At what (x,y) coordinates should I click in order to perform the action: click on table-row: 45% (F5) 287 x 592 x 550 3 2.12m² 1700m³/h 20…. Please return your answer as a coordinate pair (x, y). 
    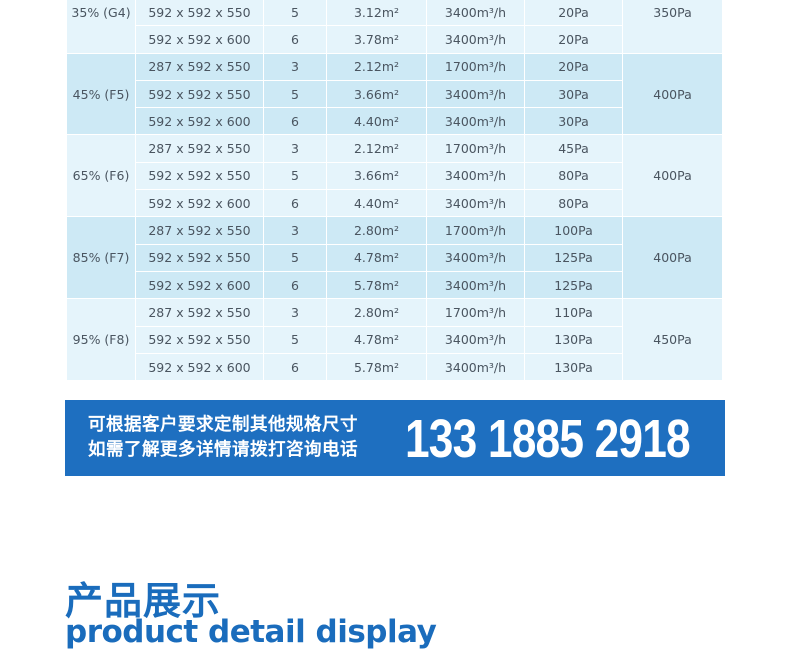
    Looking at the image, I should click on (394, 94).